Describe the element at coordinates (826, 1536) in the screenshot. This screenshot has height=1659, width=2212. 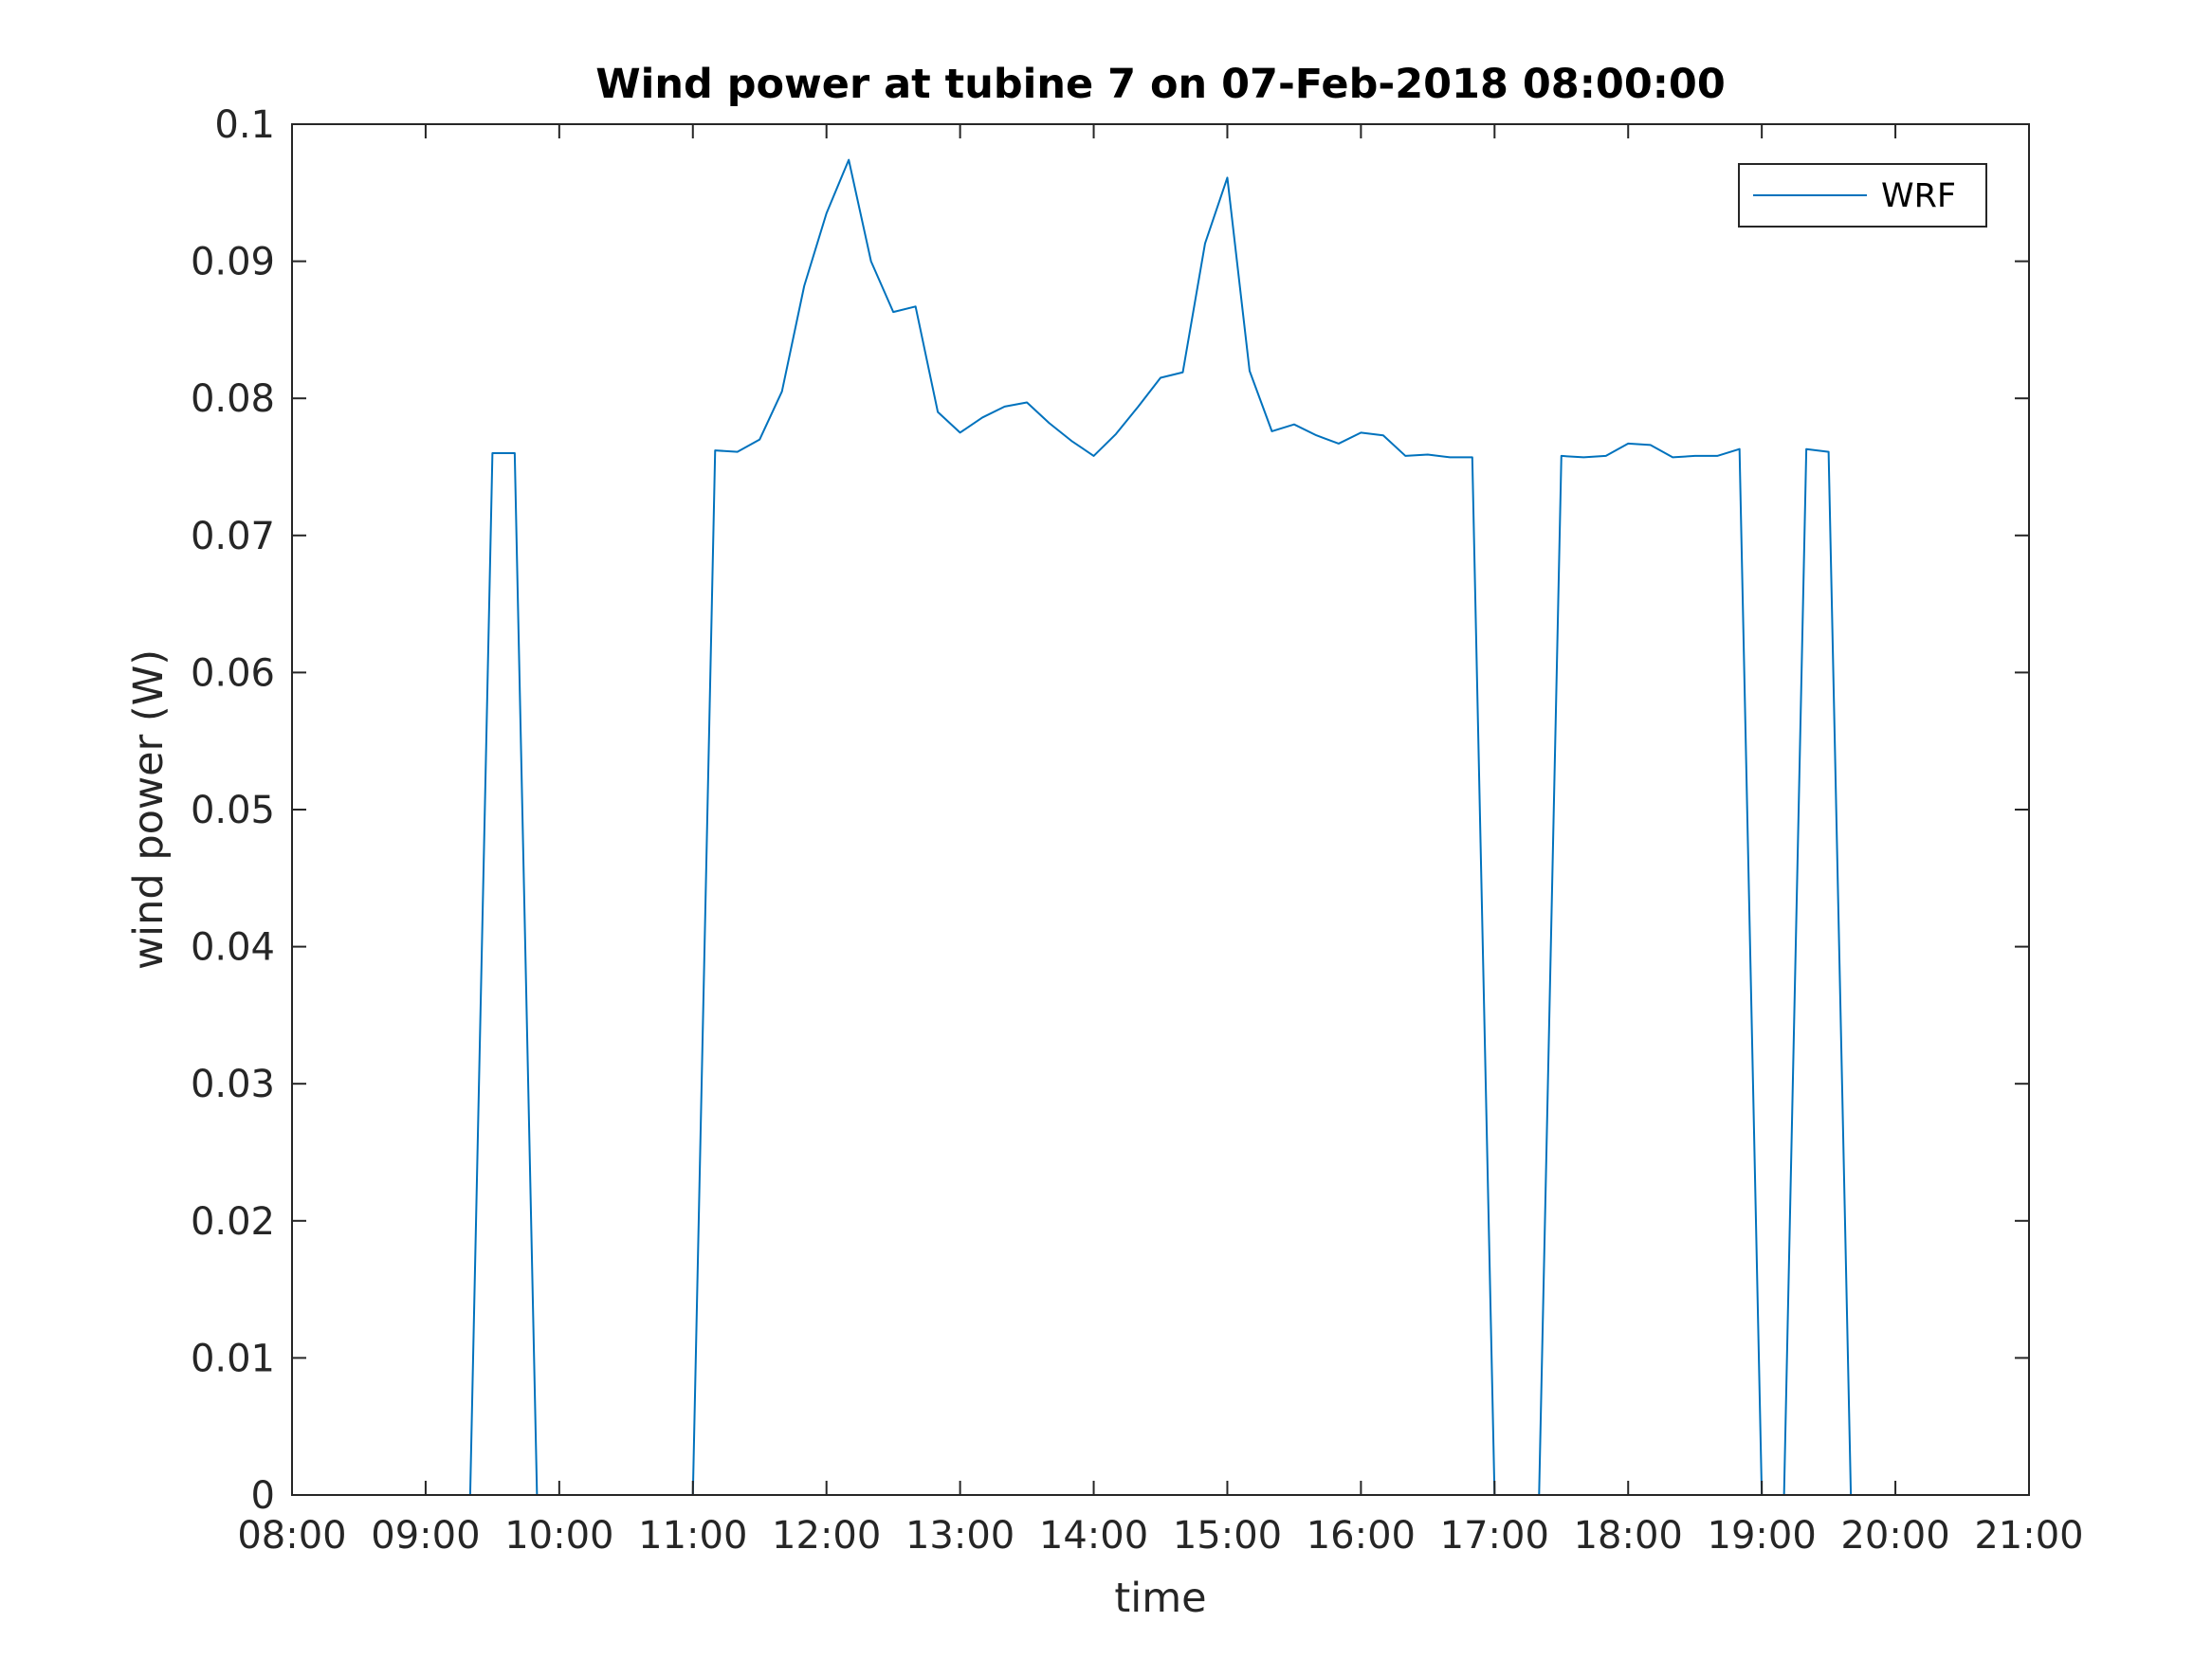
I see `x-tick-label: 12:00` at that location.